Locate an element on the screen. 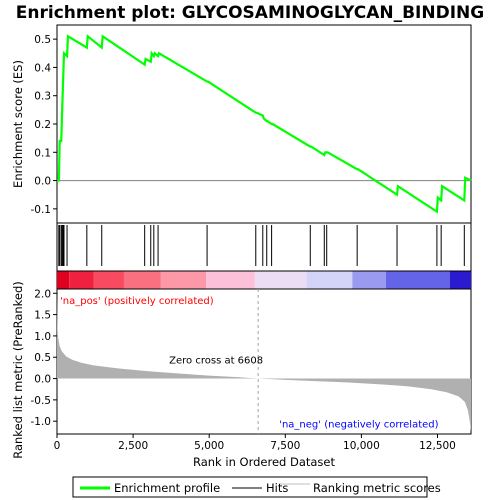 The image size is (500, 500). x-axis-label: Rank in Ordered Dataset is located at coordinates (264, 462).